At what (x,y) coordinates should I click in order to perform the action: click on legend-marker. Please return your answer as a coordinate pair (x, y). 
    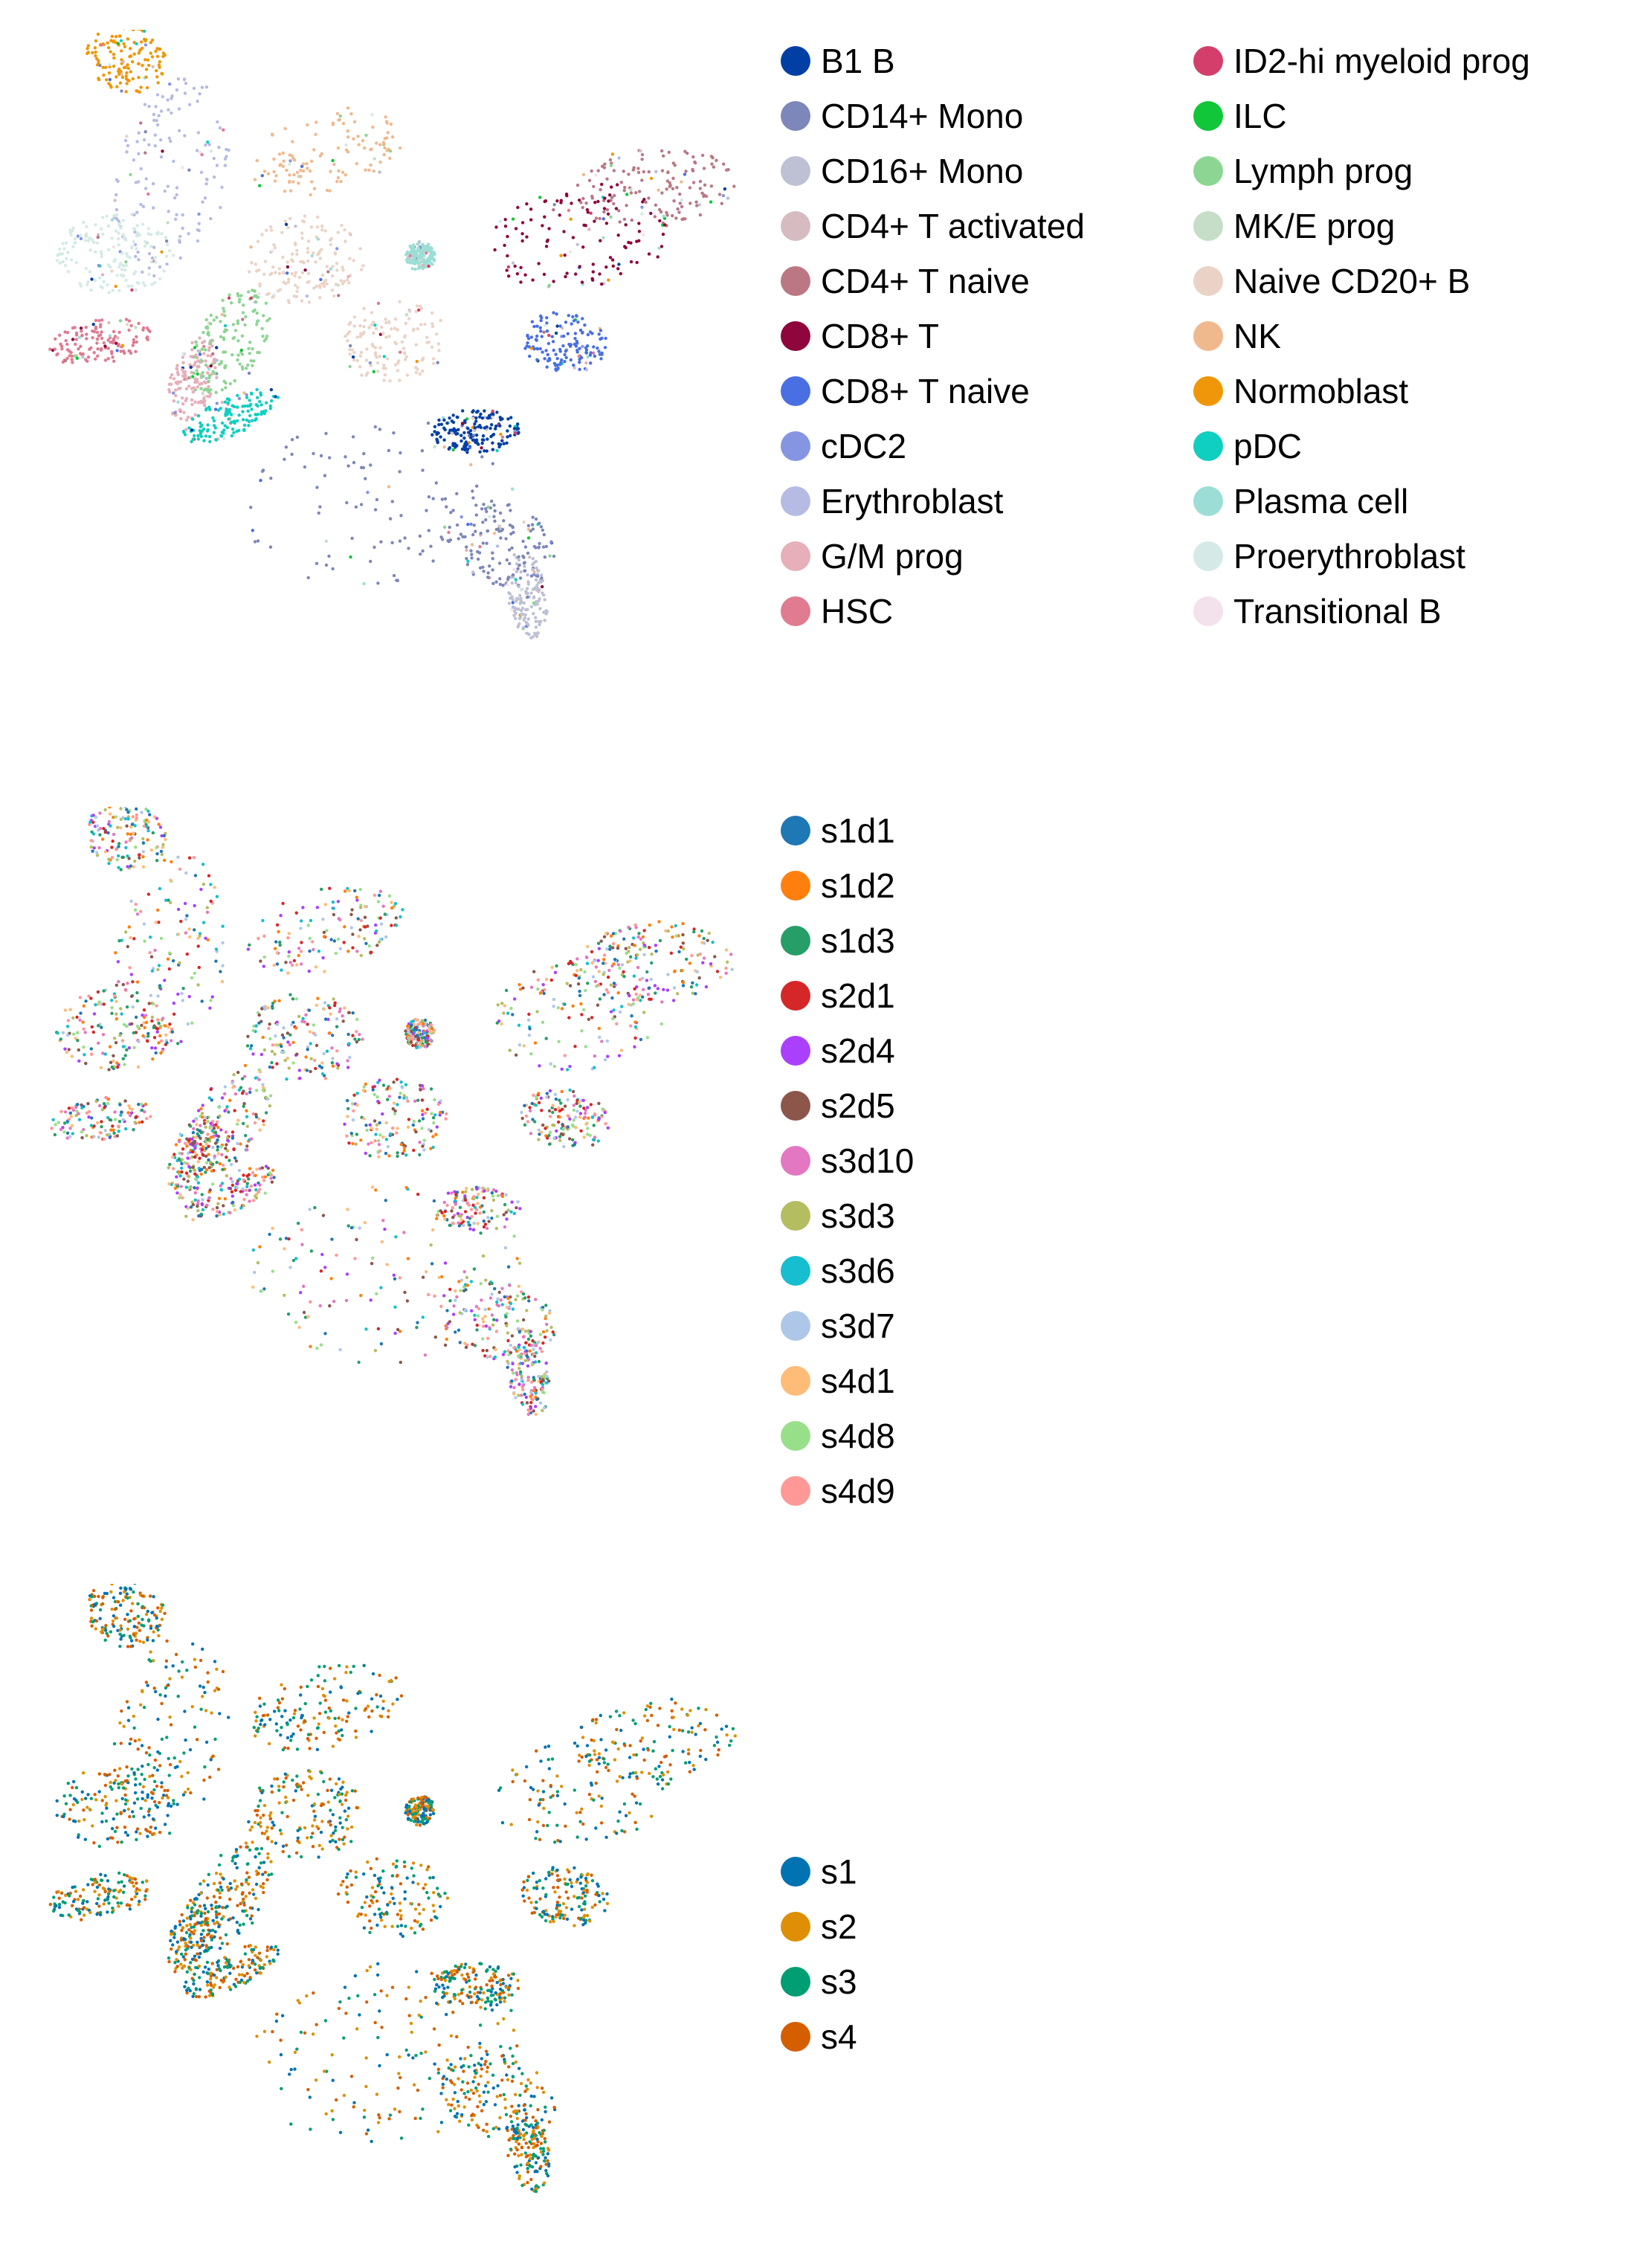
    Looking at the image, I should click on (795, 116).